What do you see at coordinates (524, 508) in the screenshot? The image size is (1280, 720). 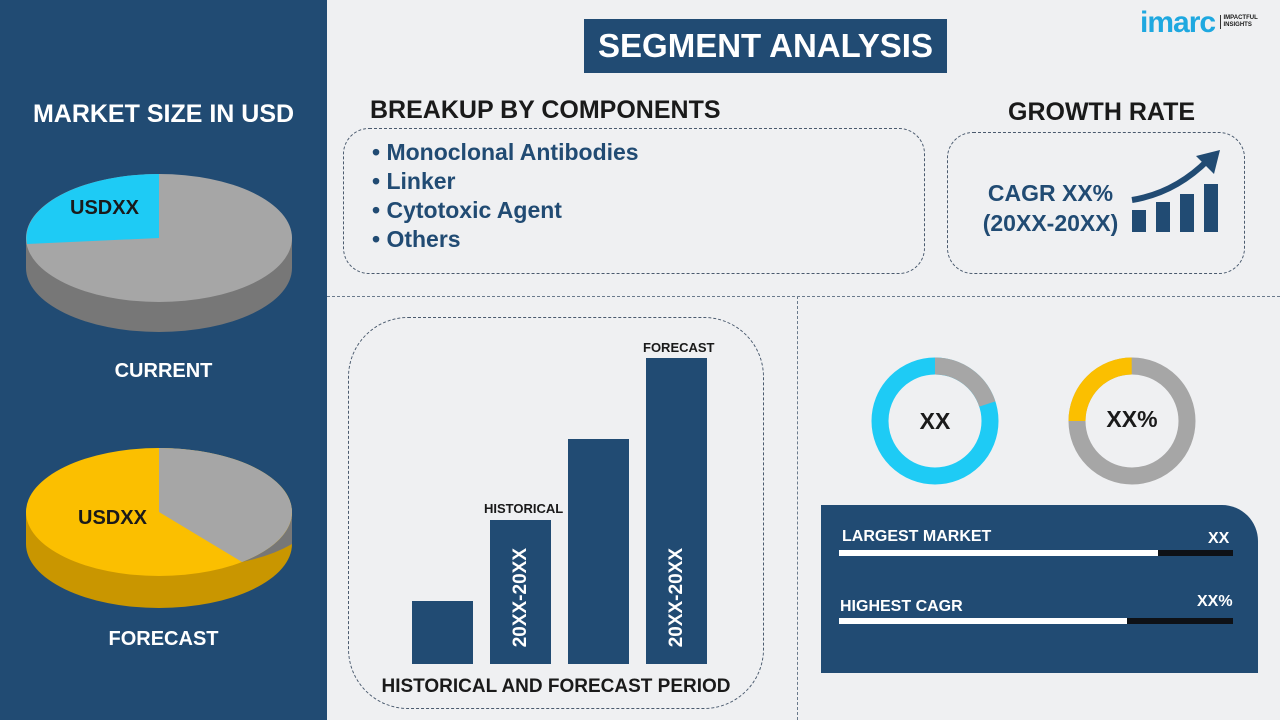 I see `historical-label: HISTORICAL` at bounding box center [524, 508].